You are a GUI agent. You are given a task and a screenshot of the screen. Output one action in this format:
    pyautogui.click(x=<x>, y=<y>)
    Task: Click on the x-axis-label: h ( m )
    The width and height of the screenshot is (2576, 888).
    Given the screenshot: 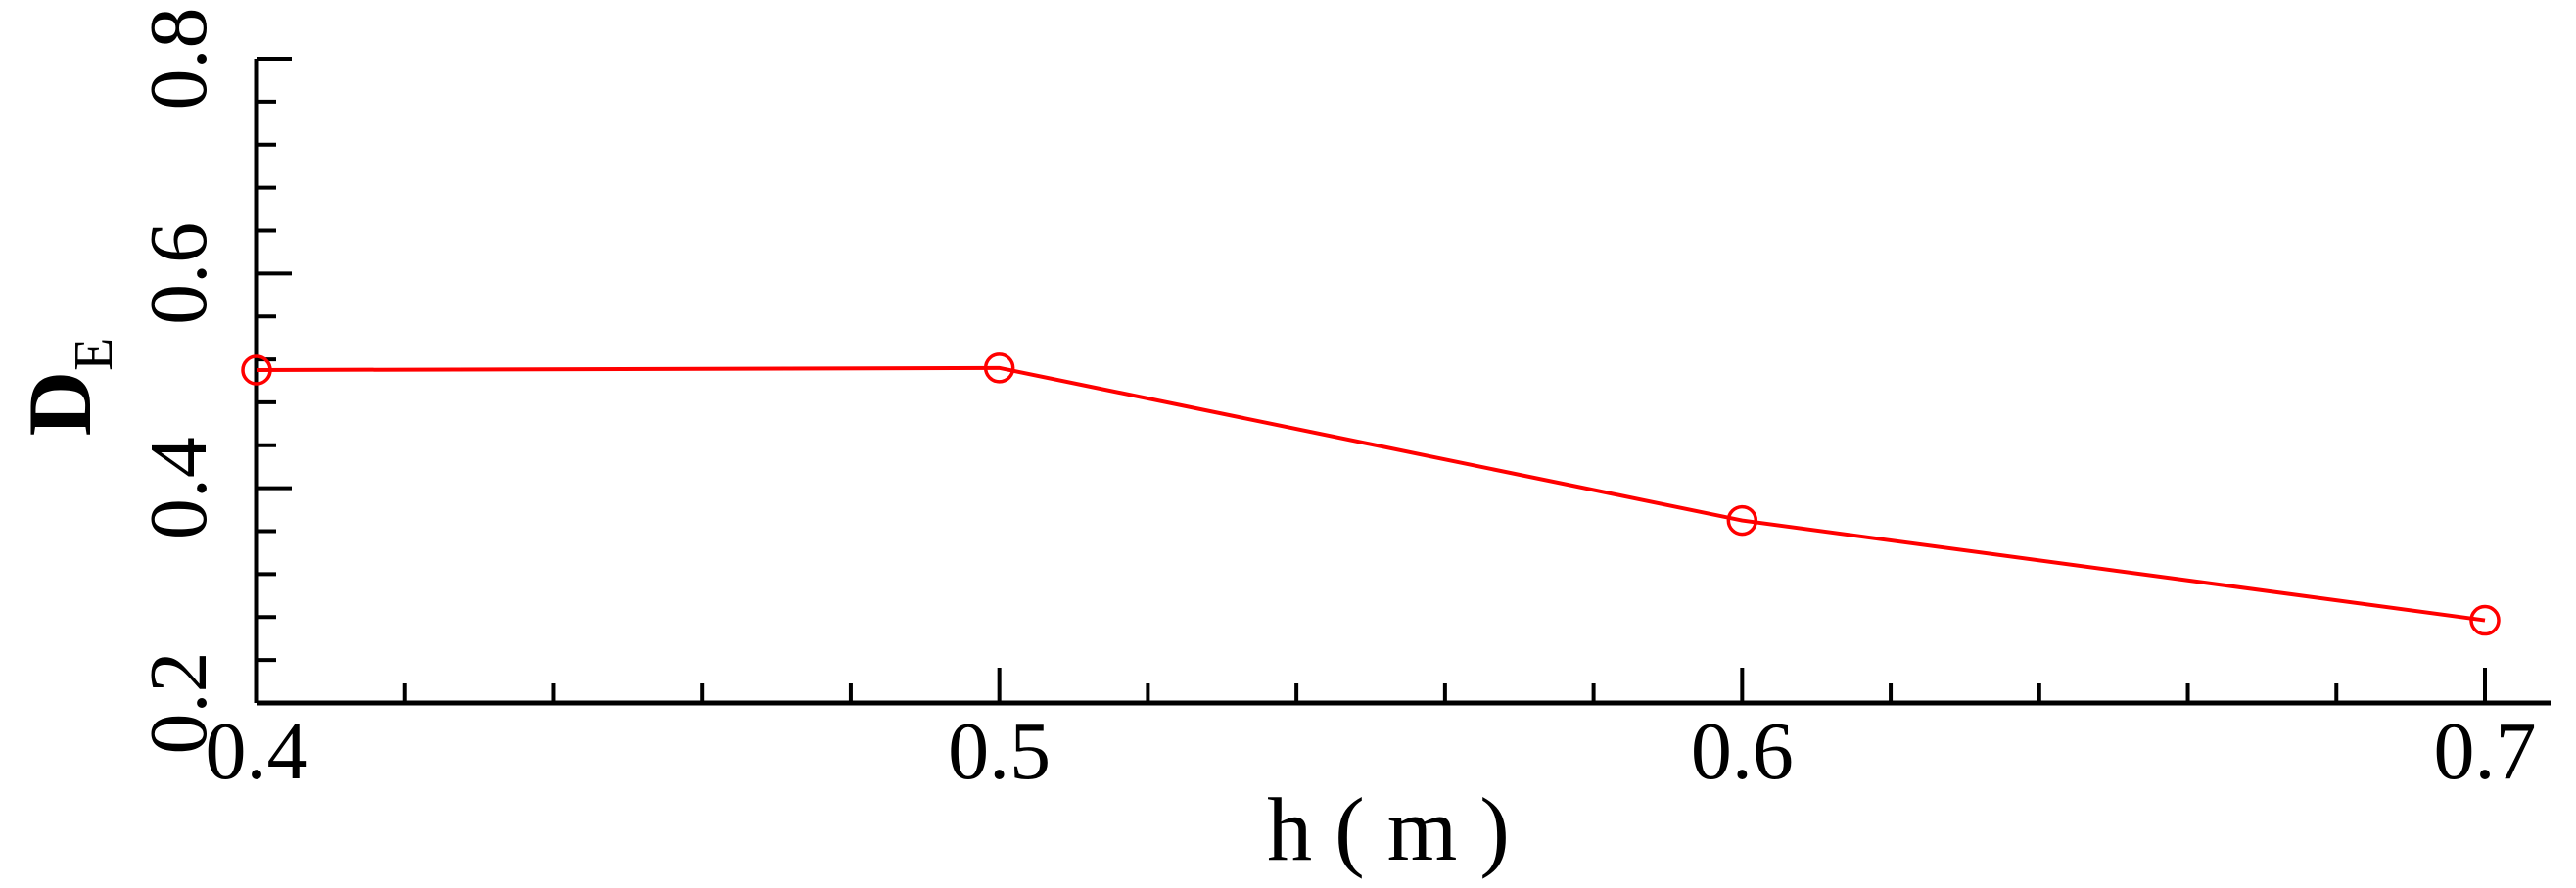 What is the action you would take?
    pyautogui.click(x=1389, y=829)
    